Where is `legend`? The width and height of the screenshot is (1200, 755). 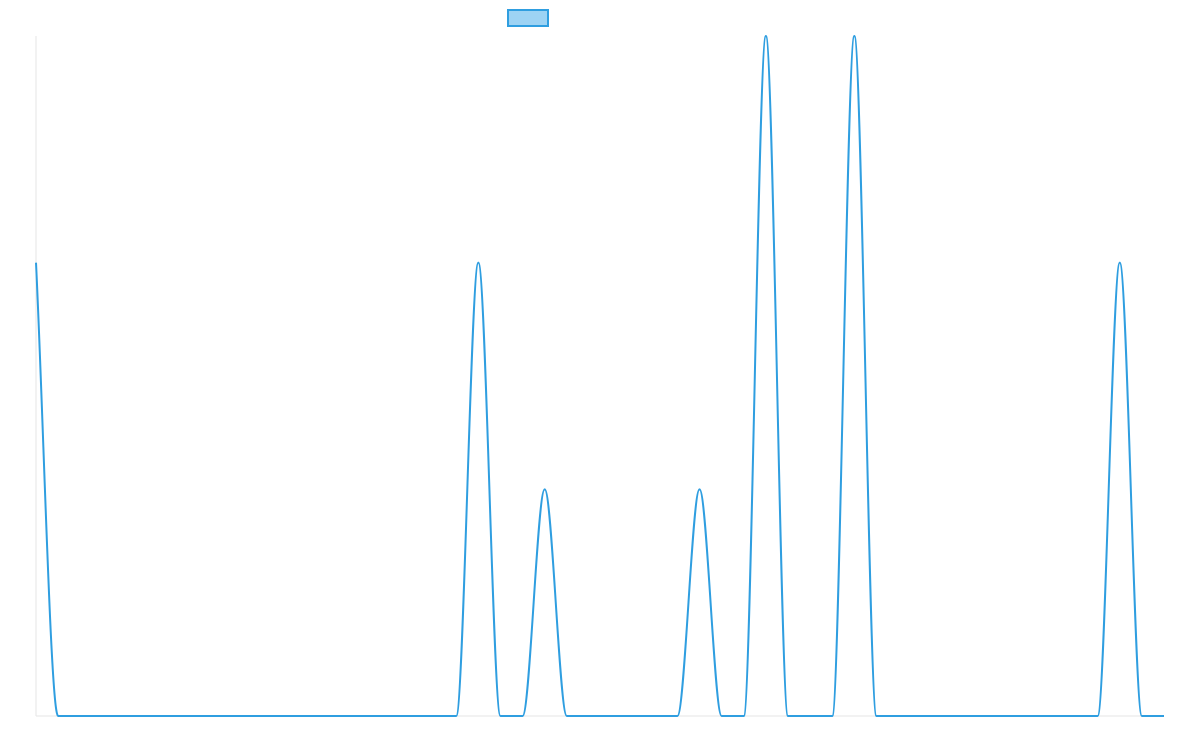 legend is located at coordinates (528, 18).